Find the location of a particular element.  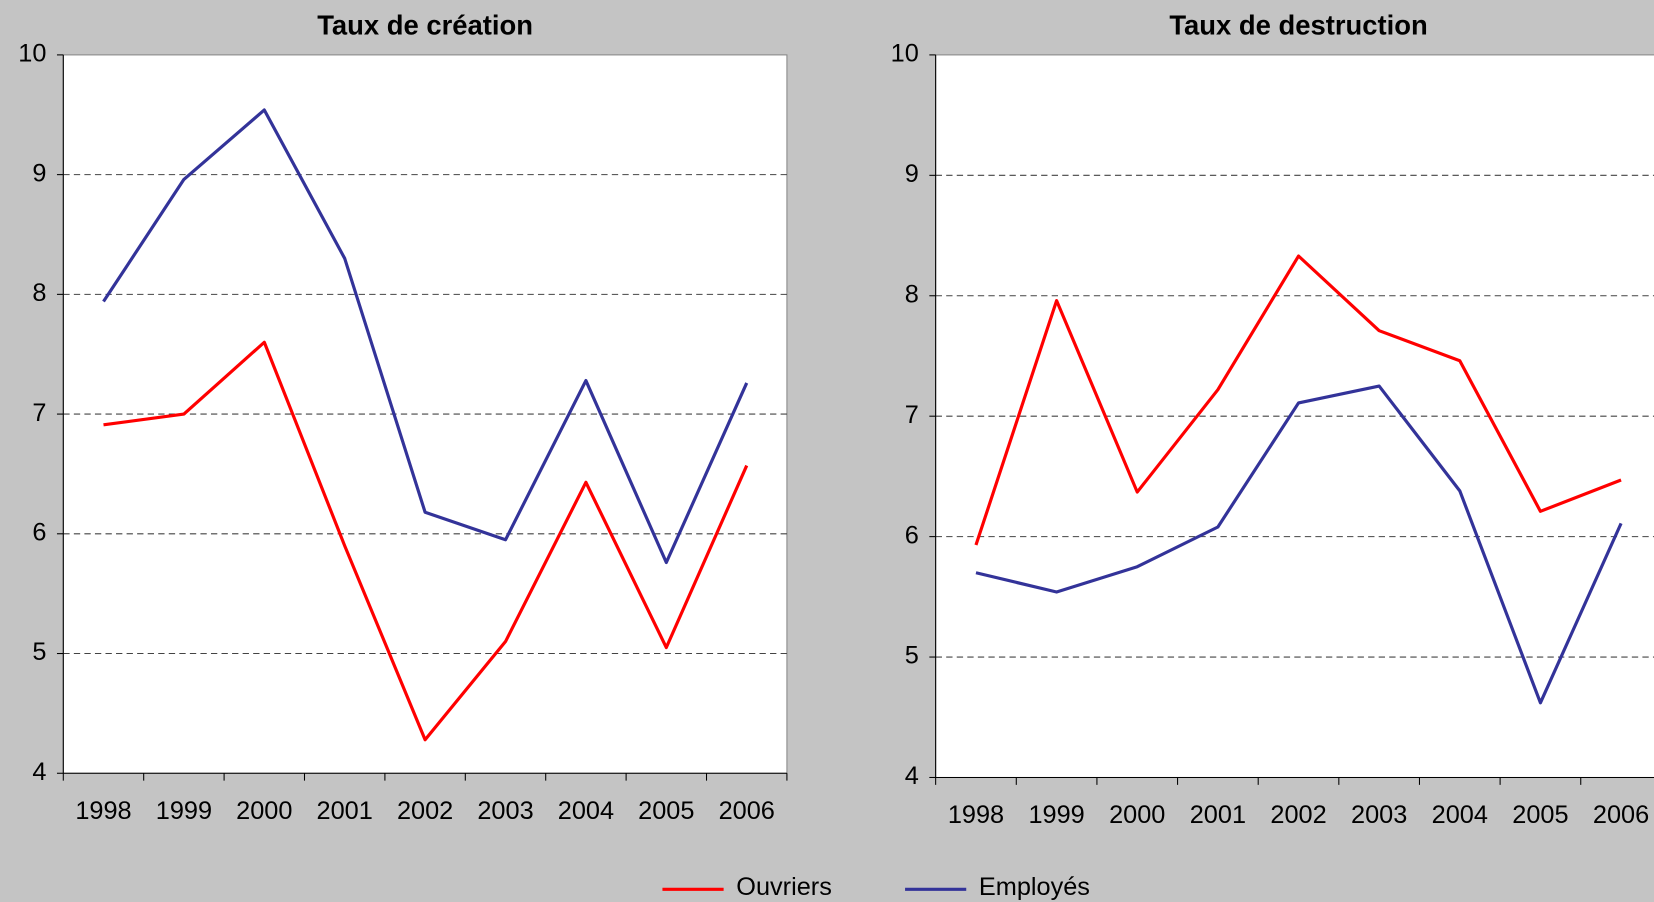

chart-title: Taux de destruction is located at coordinates (1298, 25).